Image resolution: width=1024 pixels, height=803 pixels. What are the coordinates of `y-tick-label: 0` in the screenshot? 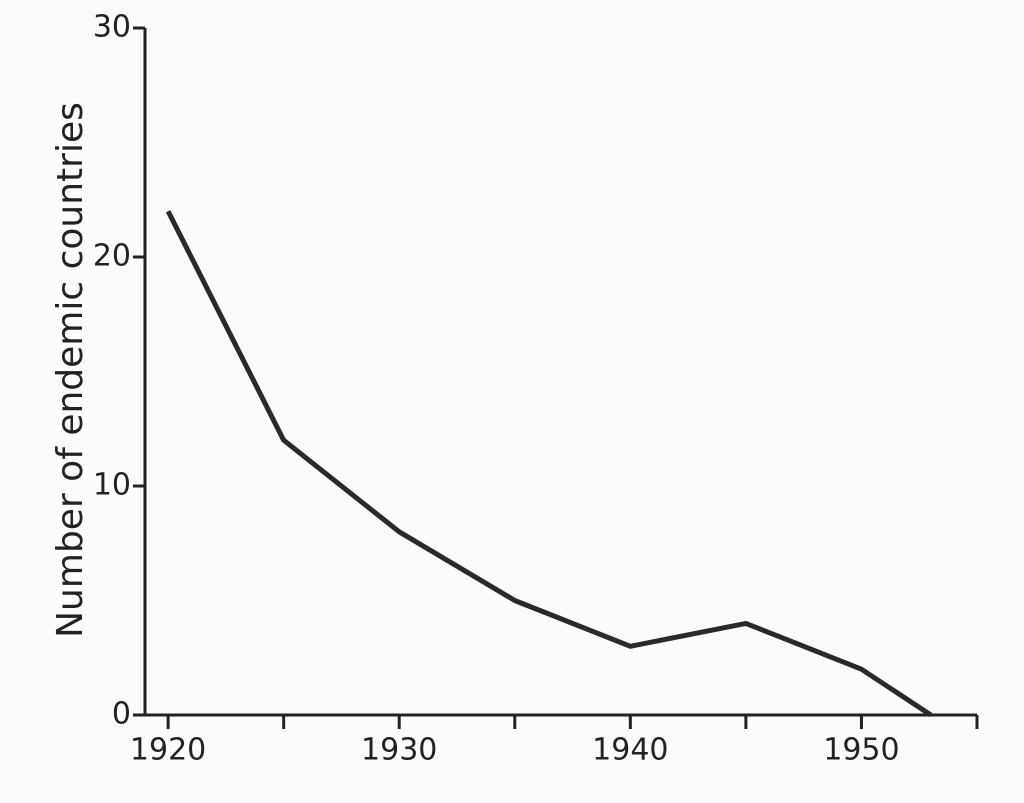 It's located at (121, 714).